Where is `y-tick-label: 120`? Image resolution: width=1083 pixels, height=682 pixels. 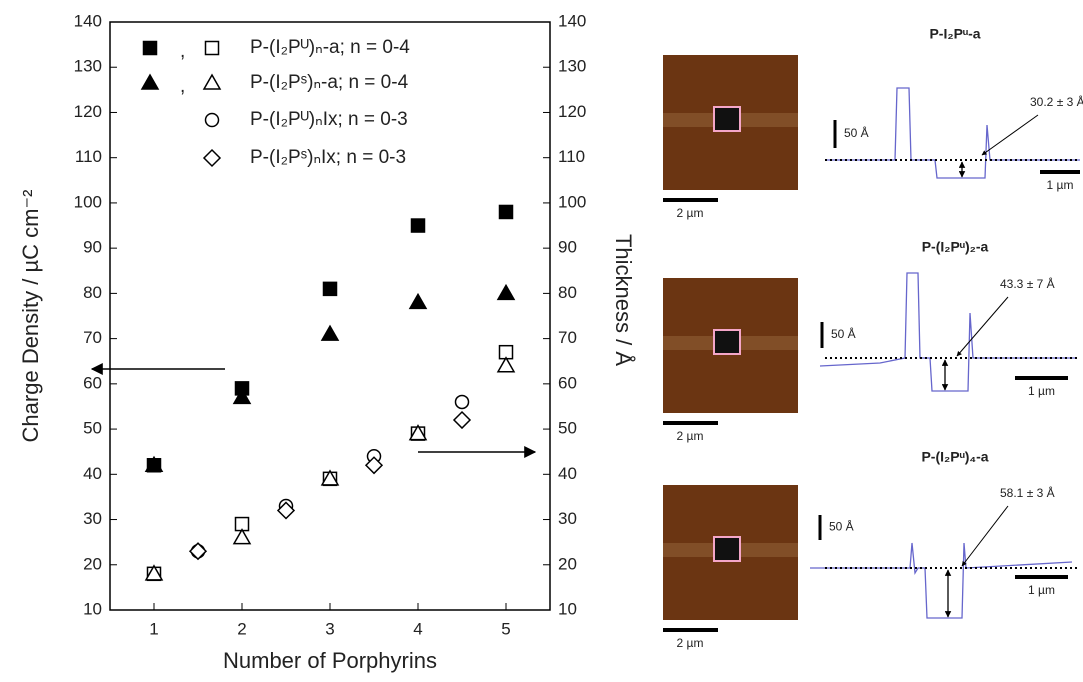 y-tick-label: 120 is located at coordinates (88, 111).